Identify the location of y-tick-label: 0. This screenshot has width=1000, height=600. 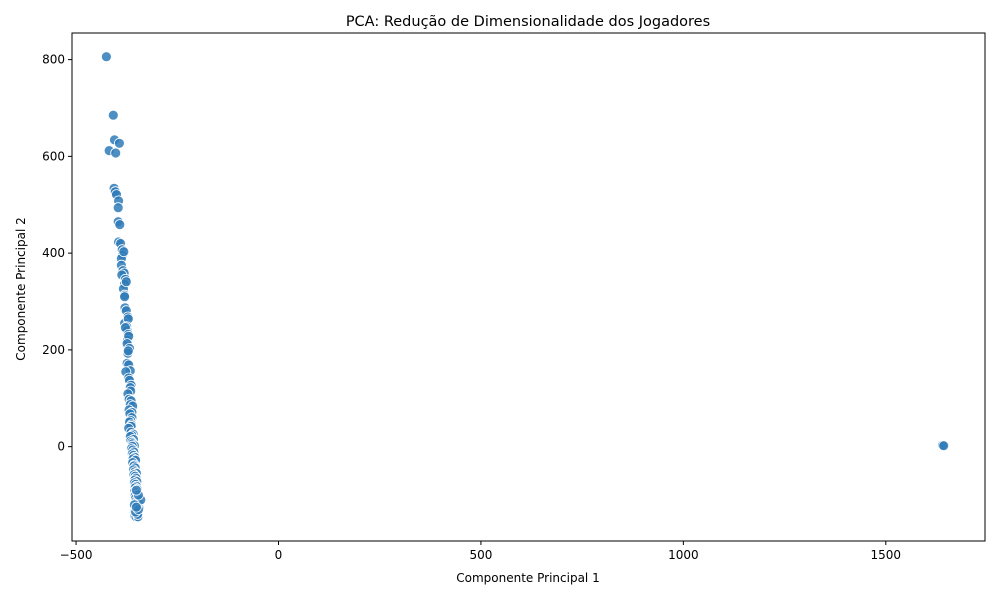
(61, 447).